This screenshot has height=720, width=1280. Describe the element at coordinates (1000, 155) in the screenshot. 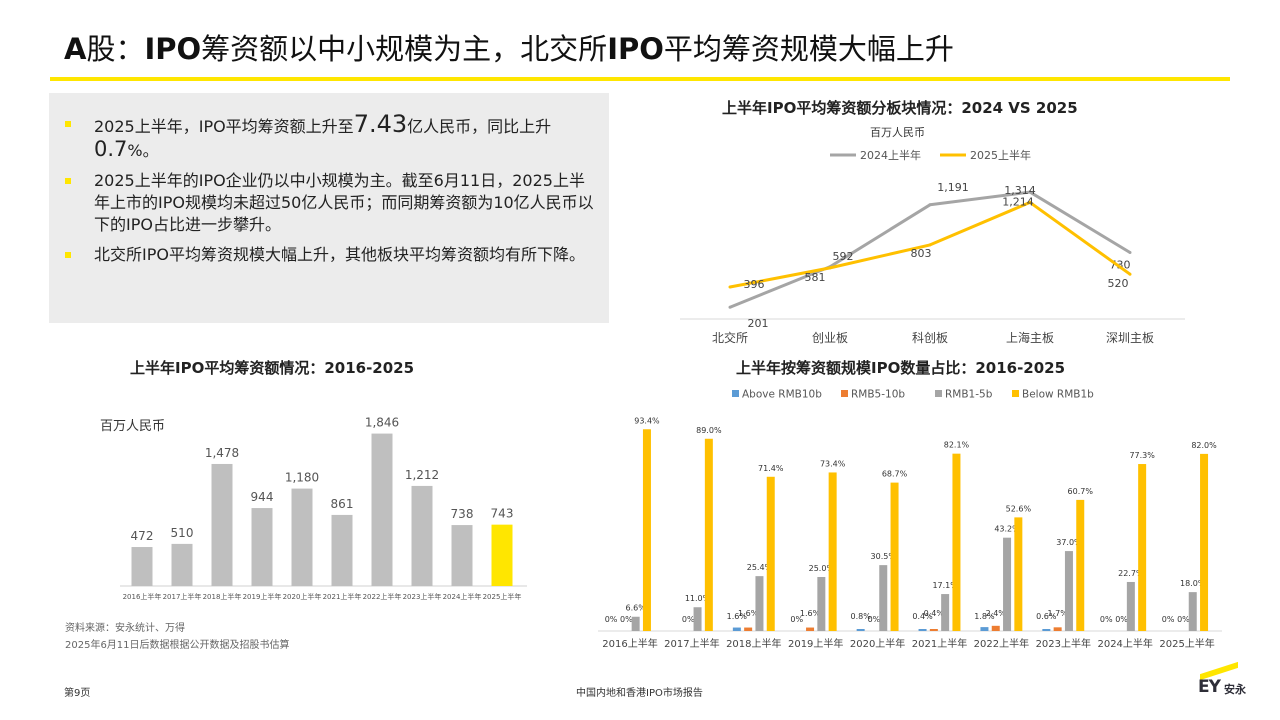

I see `legend-label: 2025上半年` at that location.